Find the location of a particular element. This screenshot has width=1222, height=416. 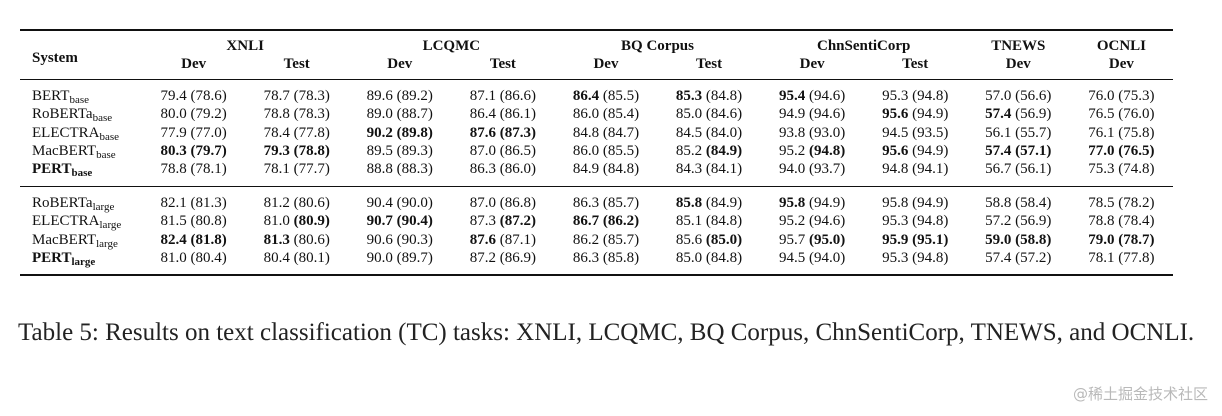

score-text: 89.0 (88.7) is located at coordinates (399, 114).